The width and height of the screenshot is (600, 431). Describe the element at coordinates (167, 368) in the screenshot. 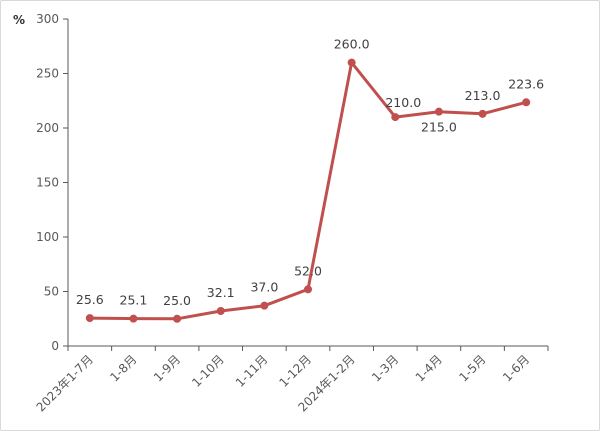

I see `x-tick-label: 1-9月` at that location.